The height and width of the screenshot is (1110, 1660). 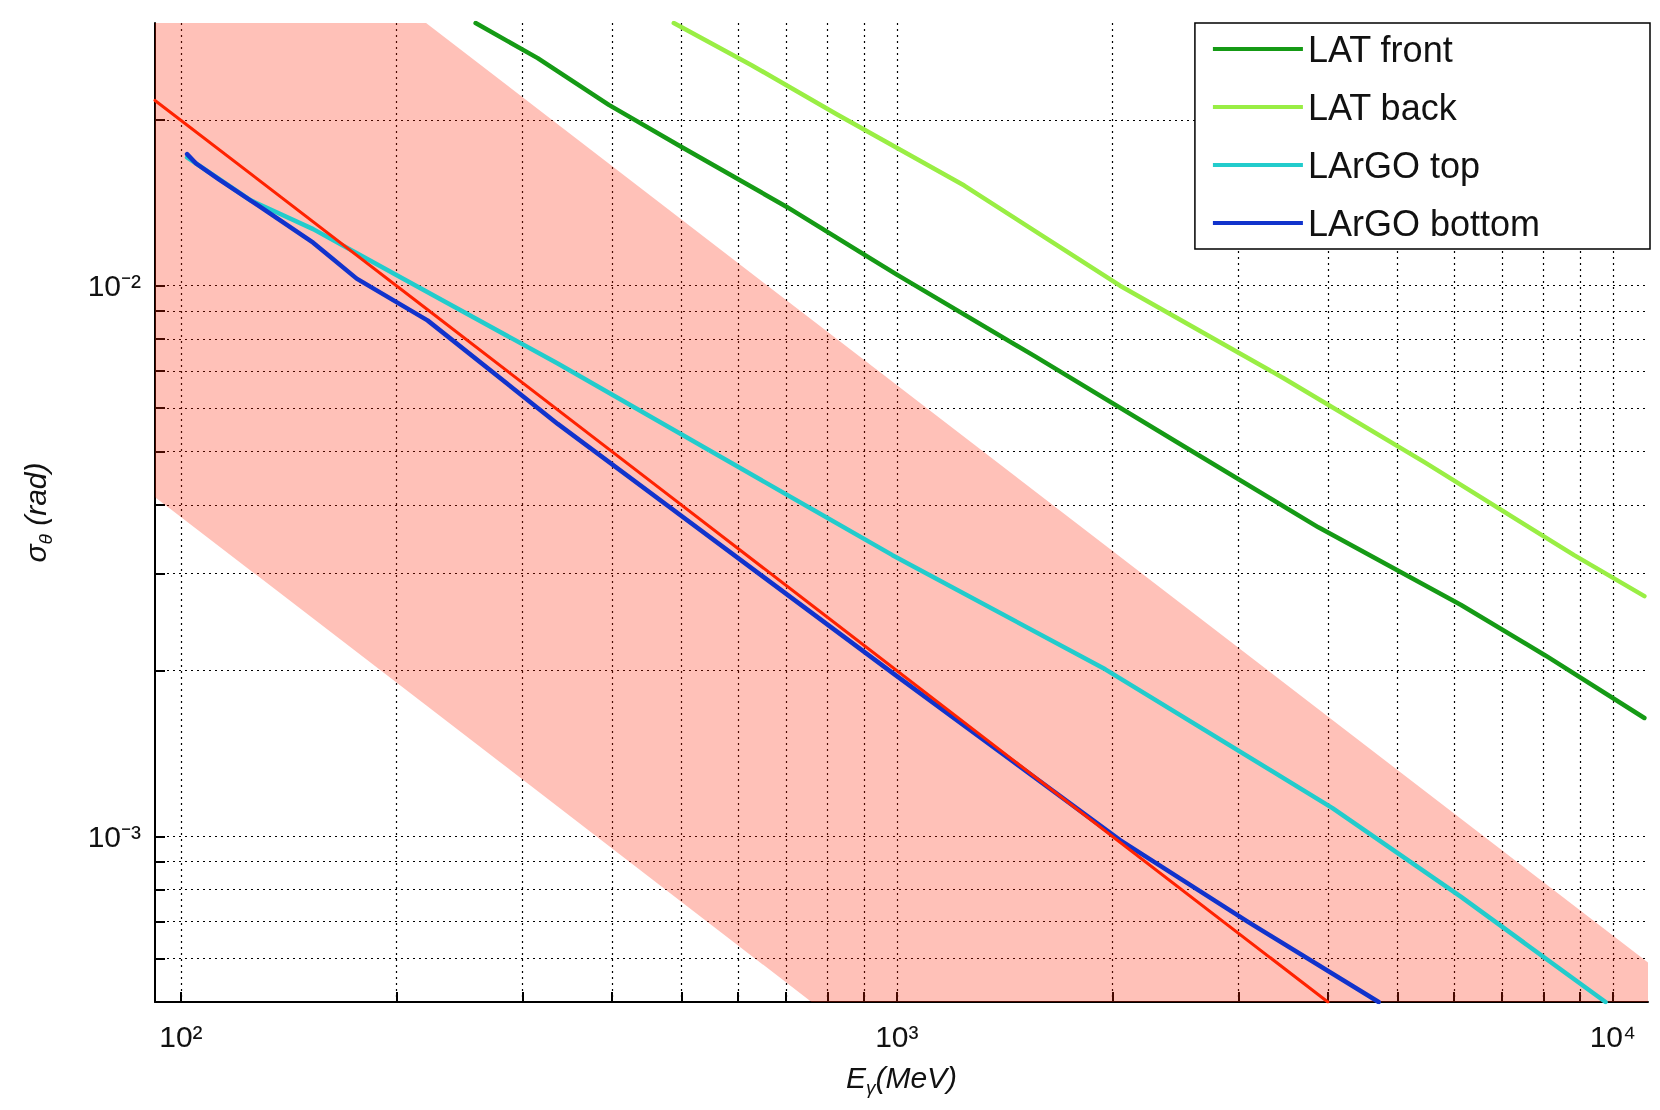 I want to click on x-tick-label: 10², so click(x=181, y=1036).